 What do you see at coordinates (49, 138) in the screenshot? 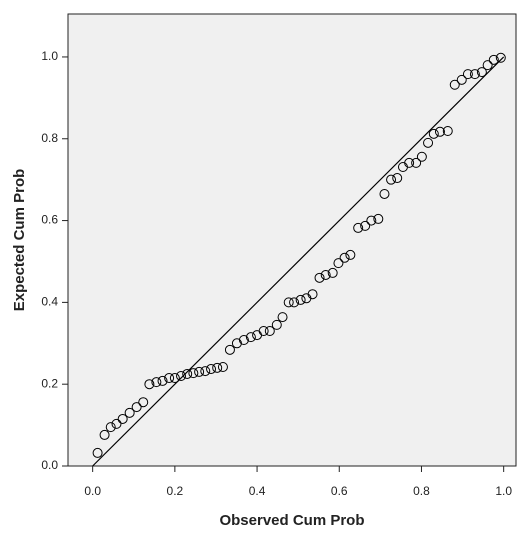
I see `y-tick-label: 0.8` at bounding box center [49, 138].